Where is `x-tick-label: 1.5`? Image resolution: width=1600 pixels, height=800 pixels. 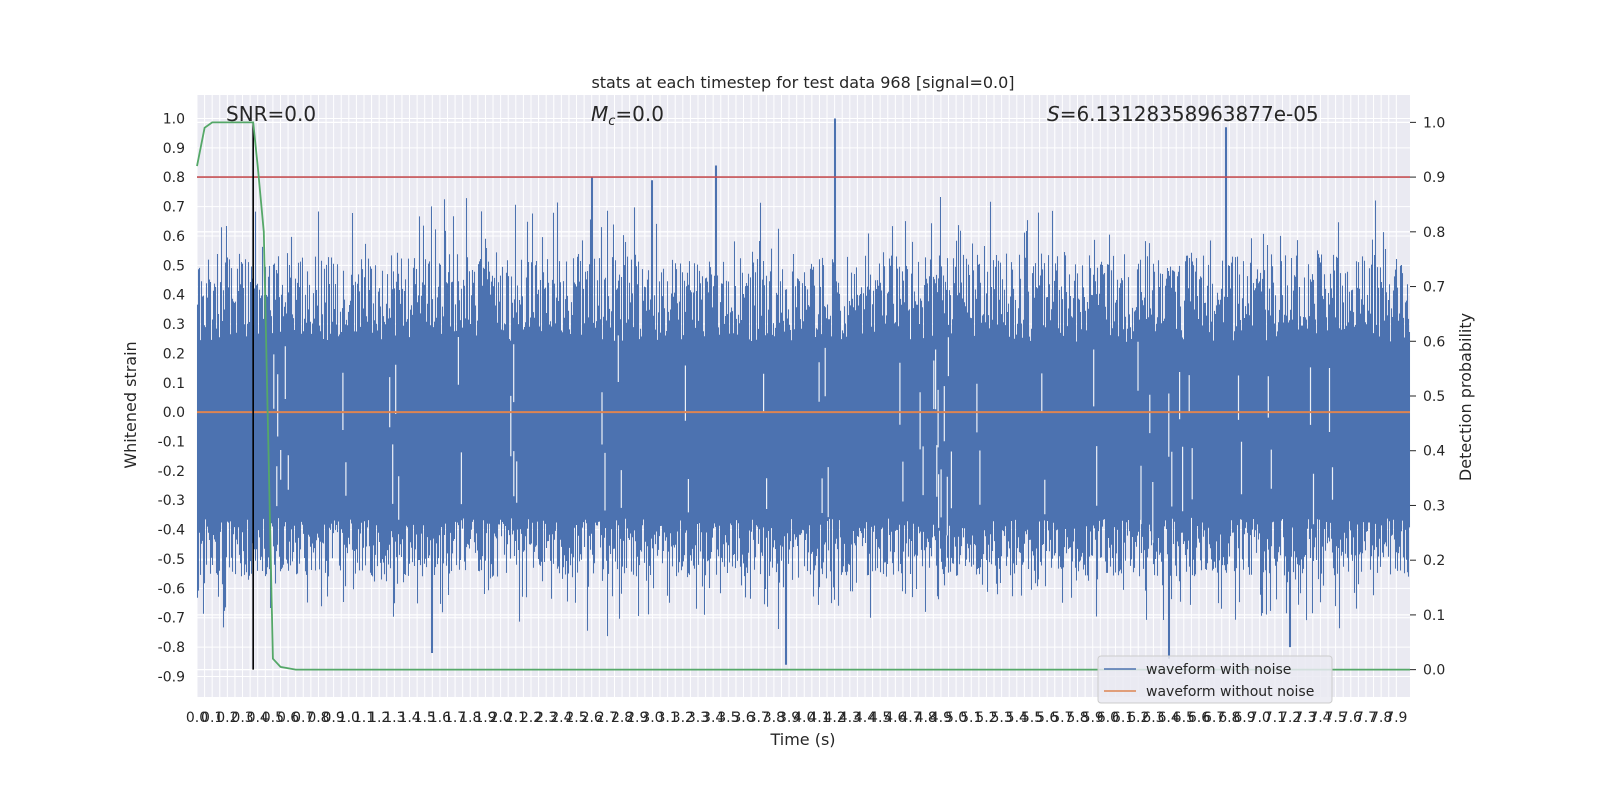
x-tick-label: 1.5 is located at coordinates (425, 718).